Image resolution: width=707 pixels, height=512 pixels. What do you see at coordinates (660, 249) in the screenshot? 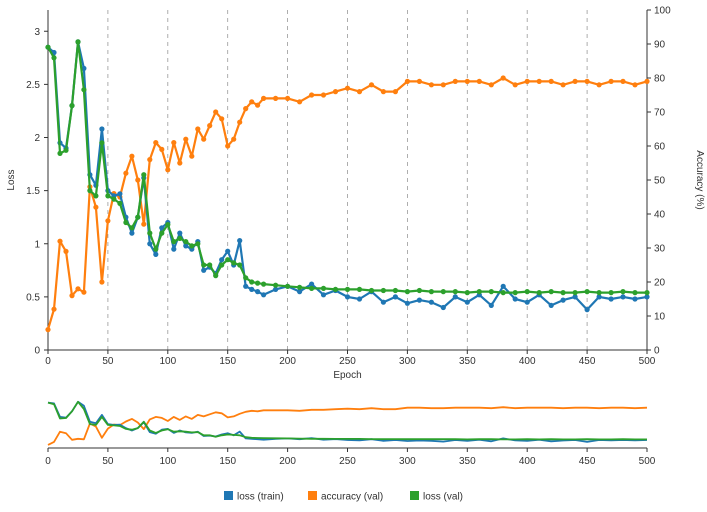
I see `y-right-tick-label: 30` at bounding box center [660, 249].